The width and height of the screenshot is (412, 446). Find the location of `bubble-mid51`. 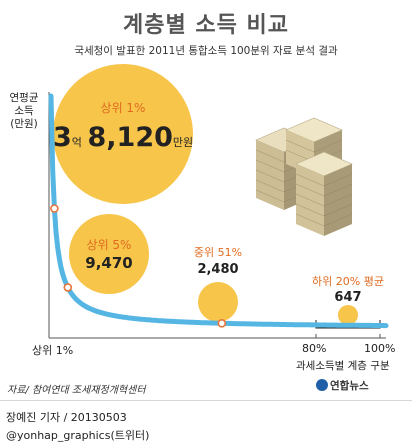

bubble-mid51 is located at coordinates (218, 302).